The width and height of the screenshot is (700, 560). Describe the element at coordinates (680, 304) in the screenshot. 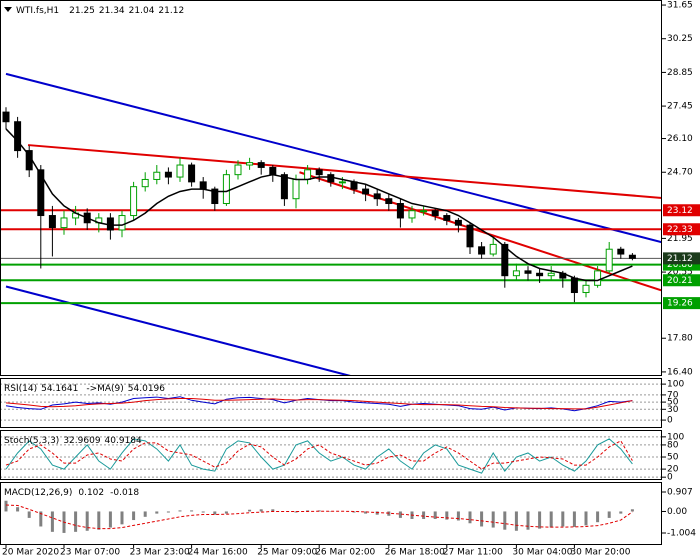

I see `level-label: 19.26` at that location.